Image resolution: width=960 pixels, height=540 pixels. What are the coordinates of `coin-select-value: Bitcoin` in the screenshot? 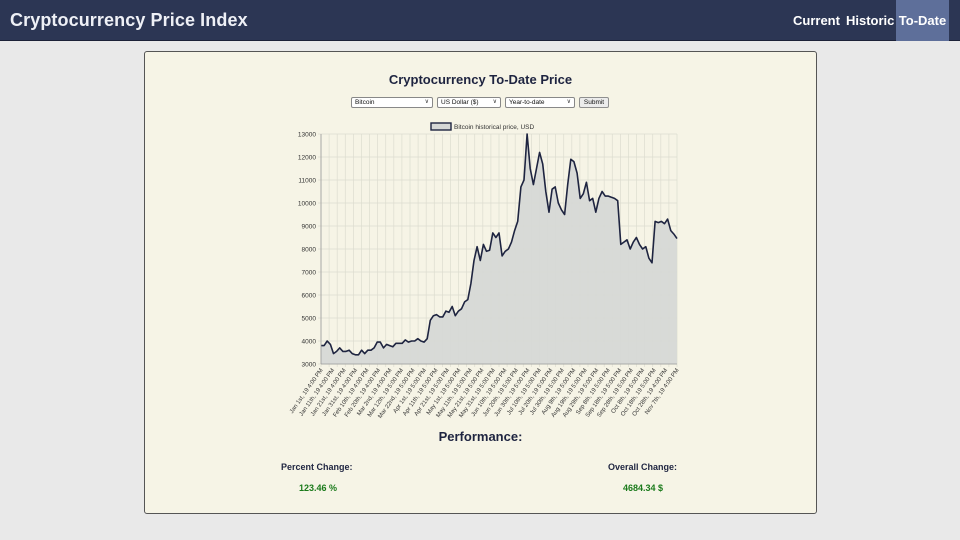 It's located at (365, 102).